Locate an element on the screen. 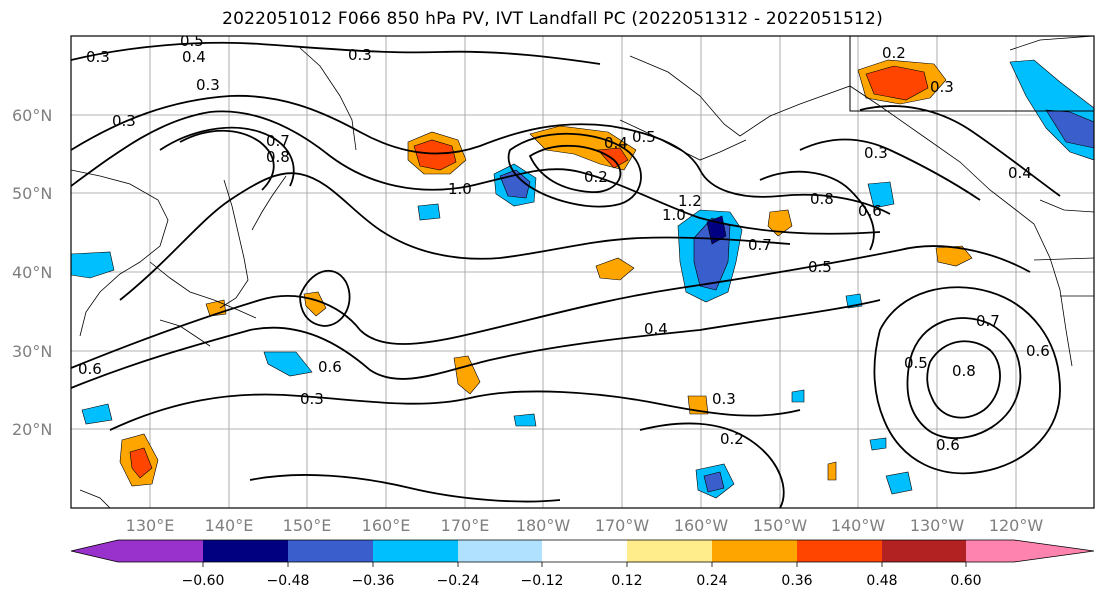  lon-label-140w: 140°W is located at coordinates (858, 525).